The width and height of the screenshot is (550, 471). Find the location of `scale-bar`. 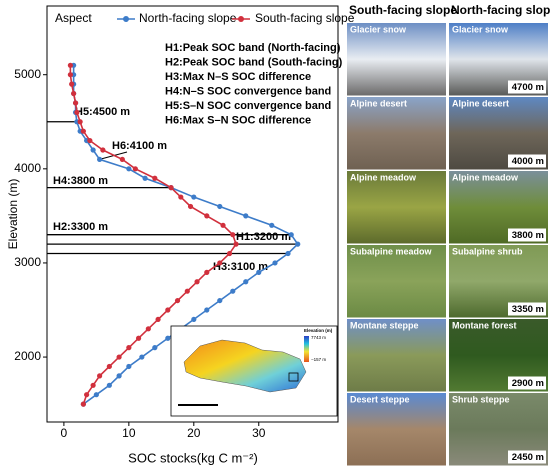

scale-bar is located at coordinates (198, 405).